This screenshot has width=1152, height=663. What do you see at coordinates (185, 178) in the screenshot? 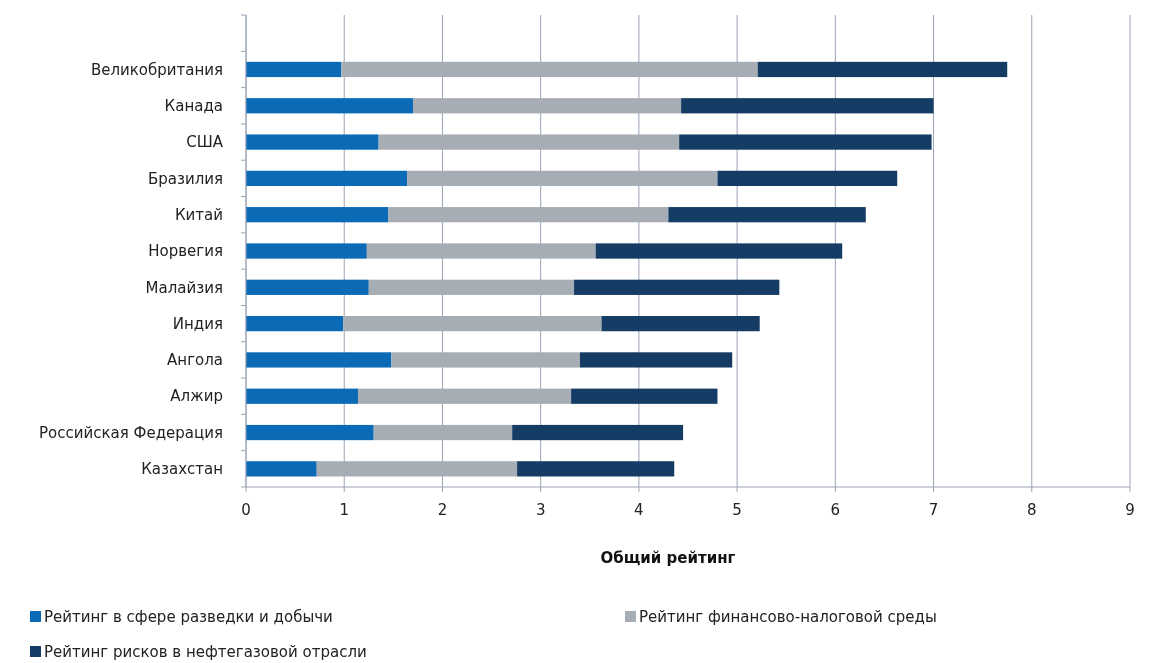
I see `y-tick-label: Бразилия` at bounding box center [185, 178].